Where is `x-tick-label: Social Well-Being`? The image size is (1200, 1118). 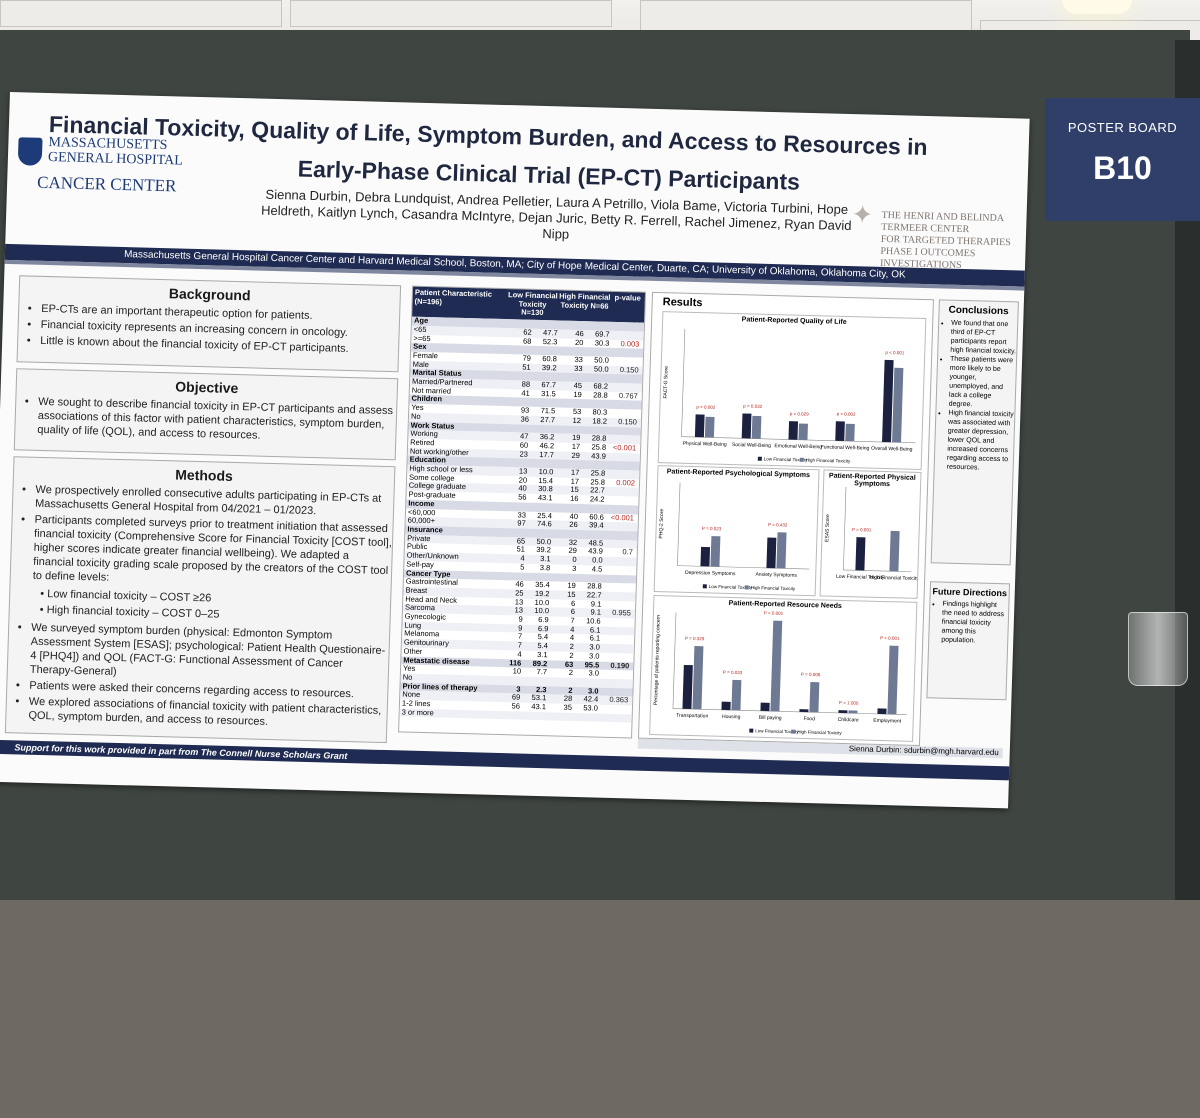
x-tick-label: Social Well-Being is located at coordinates (751, 445).